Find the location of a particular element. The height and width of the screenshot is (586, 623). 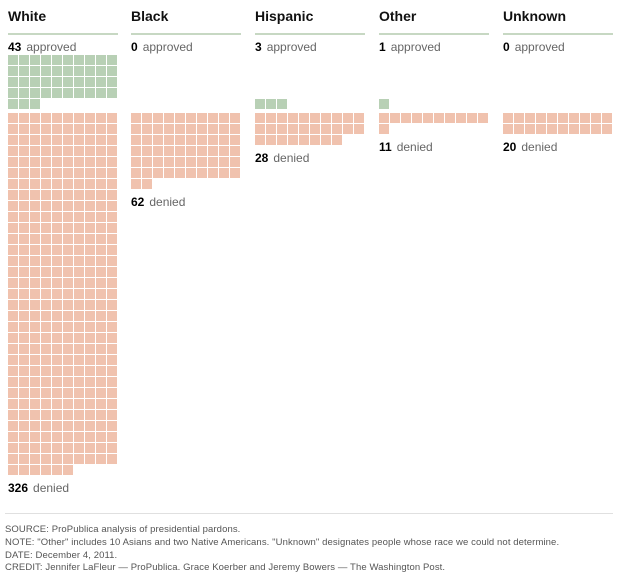

approved-count-label: 43 approved is located at coordinates (42, 47).